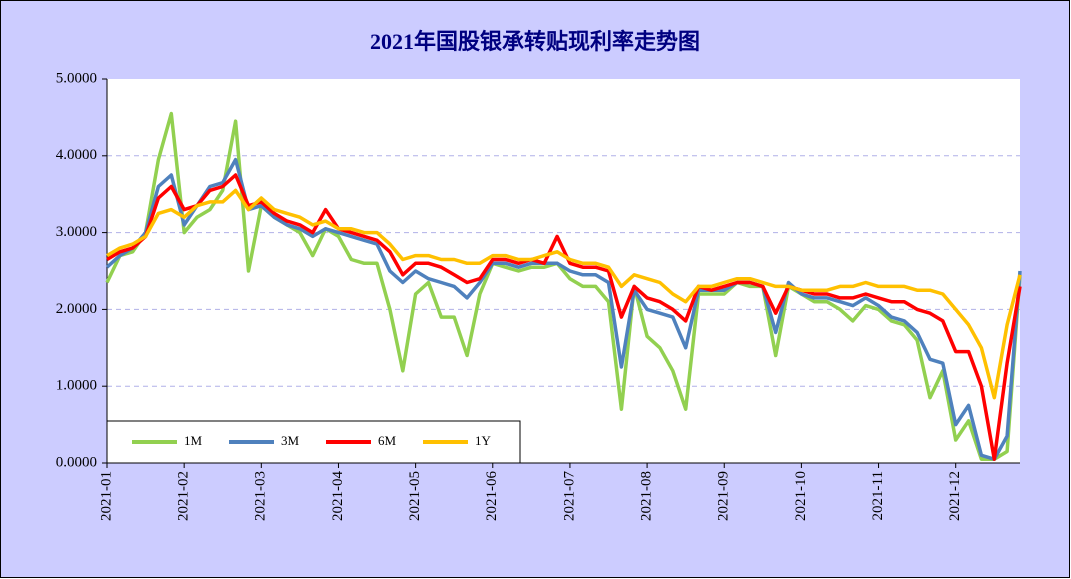  I want to click on x-tick-label: 2021-09, so click(724, 496).